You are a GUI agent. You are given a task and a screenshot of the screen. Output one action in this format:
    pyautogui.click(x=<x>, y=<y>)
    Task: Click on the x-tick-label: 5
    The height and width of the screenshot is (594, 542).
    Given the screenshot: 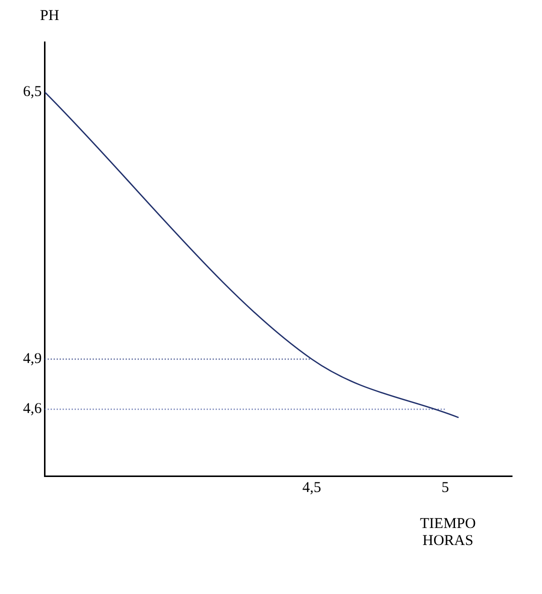 What is the action you would take?
    pyautogui.click(x=445, y=488)
    